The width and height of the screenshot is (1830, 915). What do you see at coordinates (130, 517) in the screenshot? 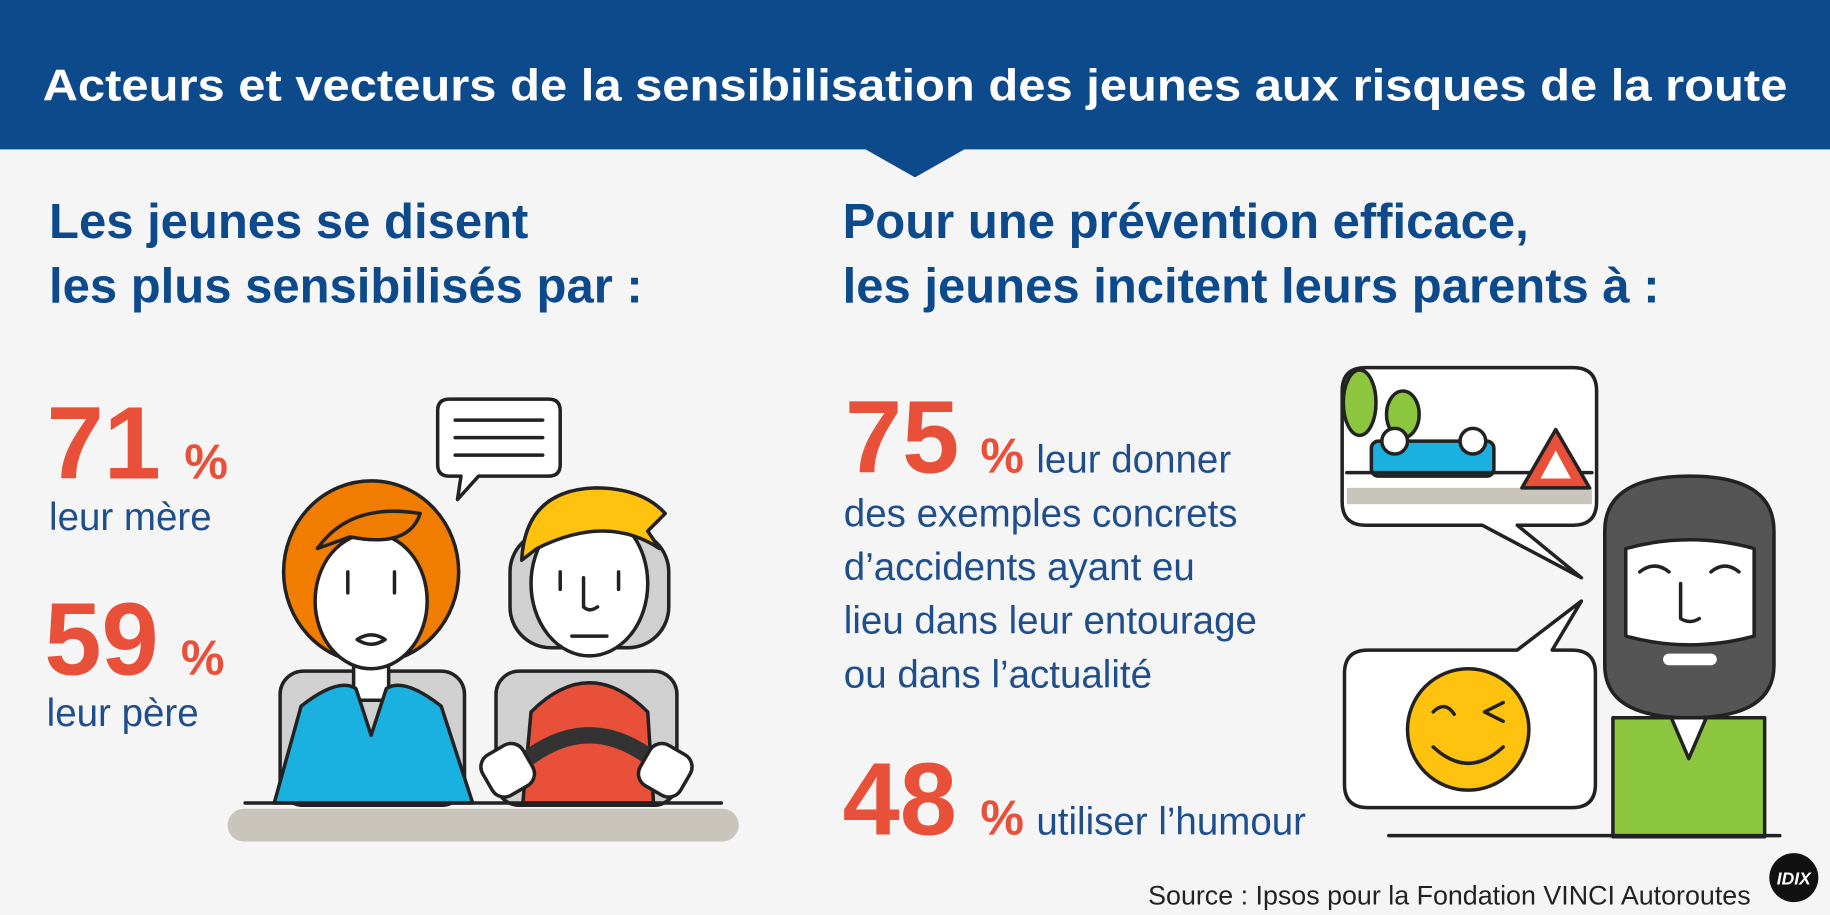
I see `stat-label: leur mère` at bounding box center [130, 517].